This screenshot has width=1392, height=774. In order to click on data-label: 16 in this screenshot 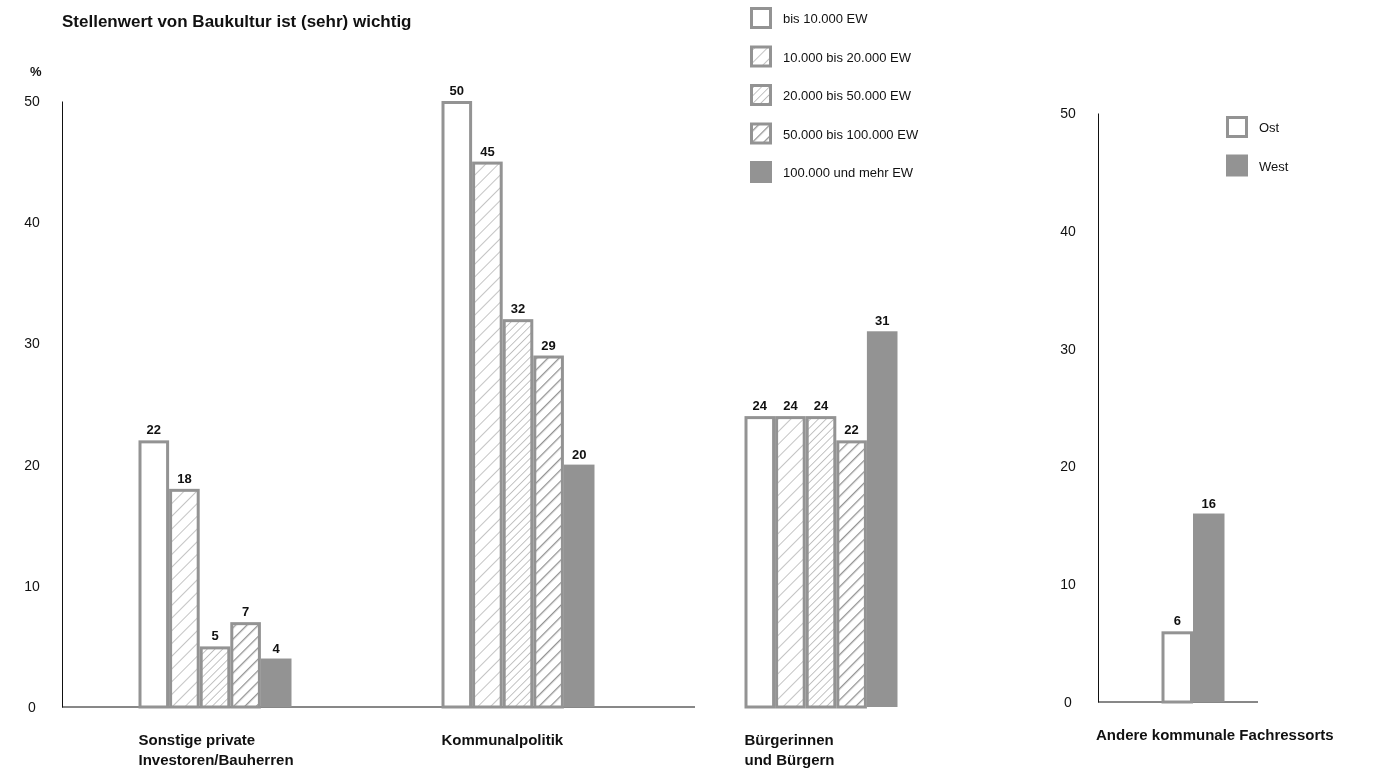, I will do `click(1208, 503)`.